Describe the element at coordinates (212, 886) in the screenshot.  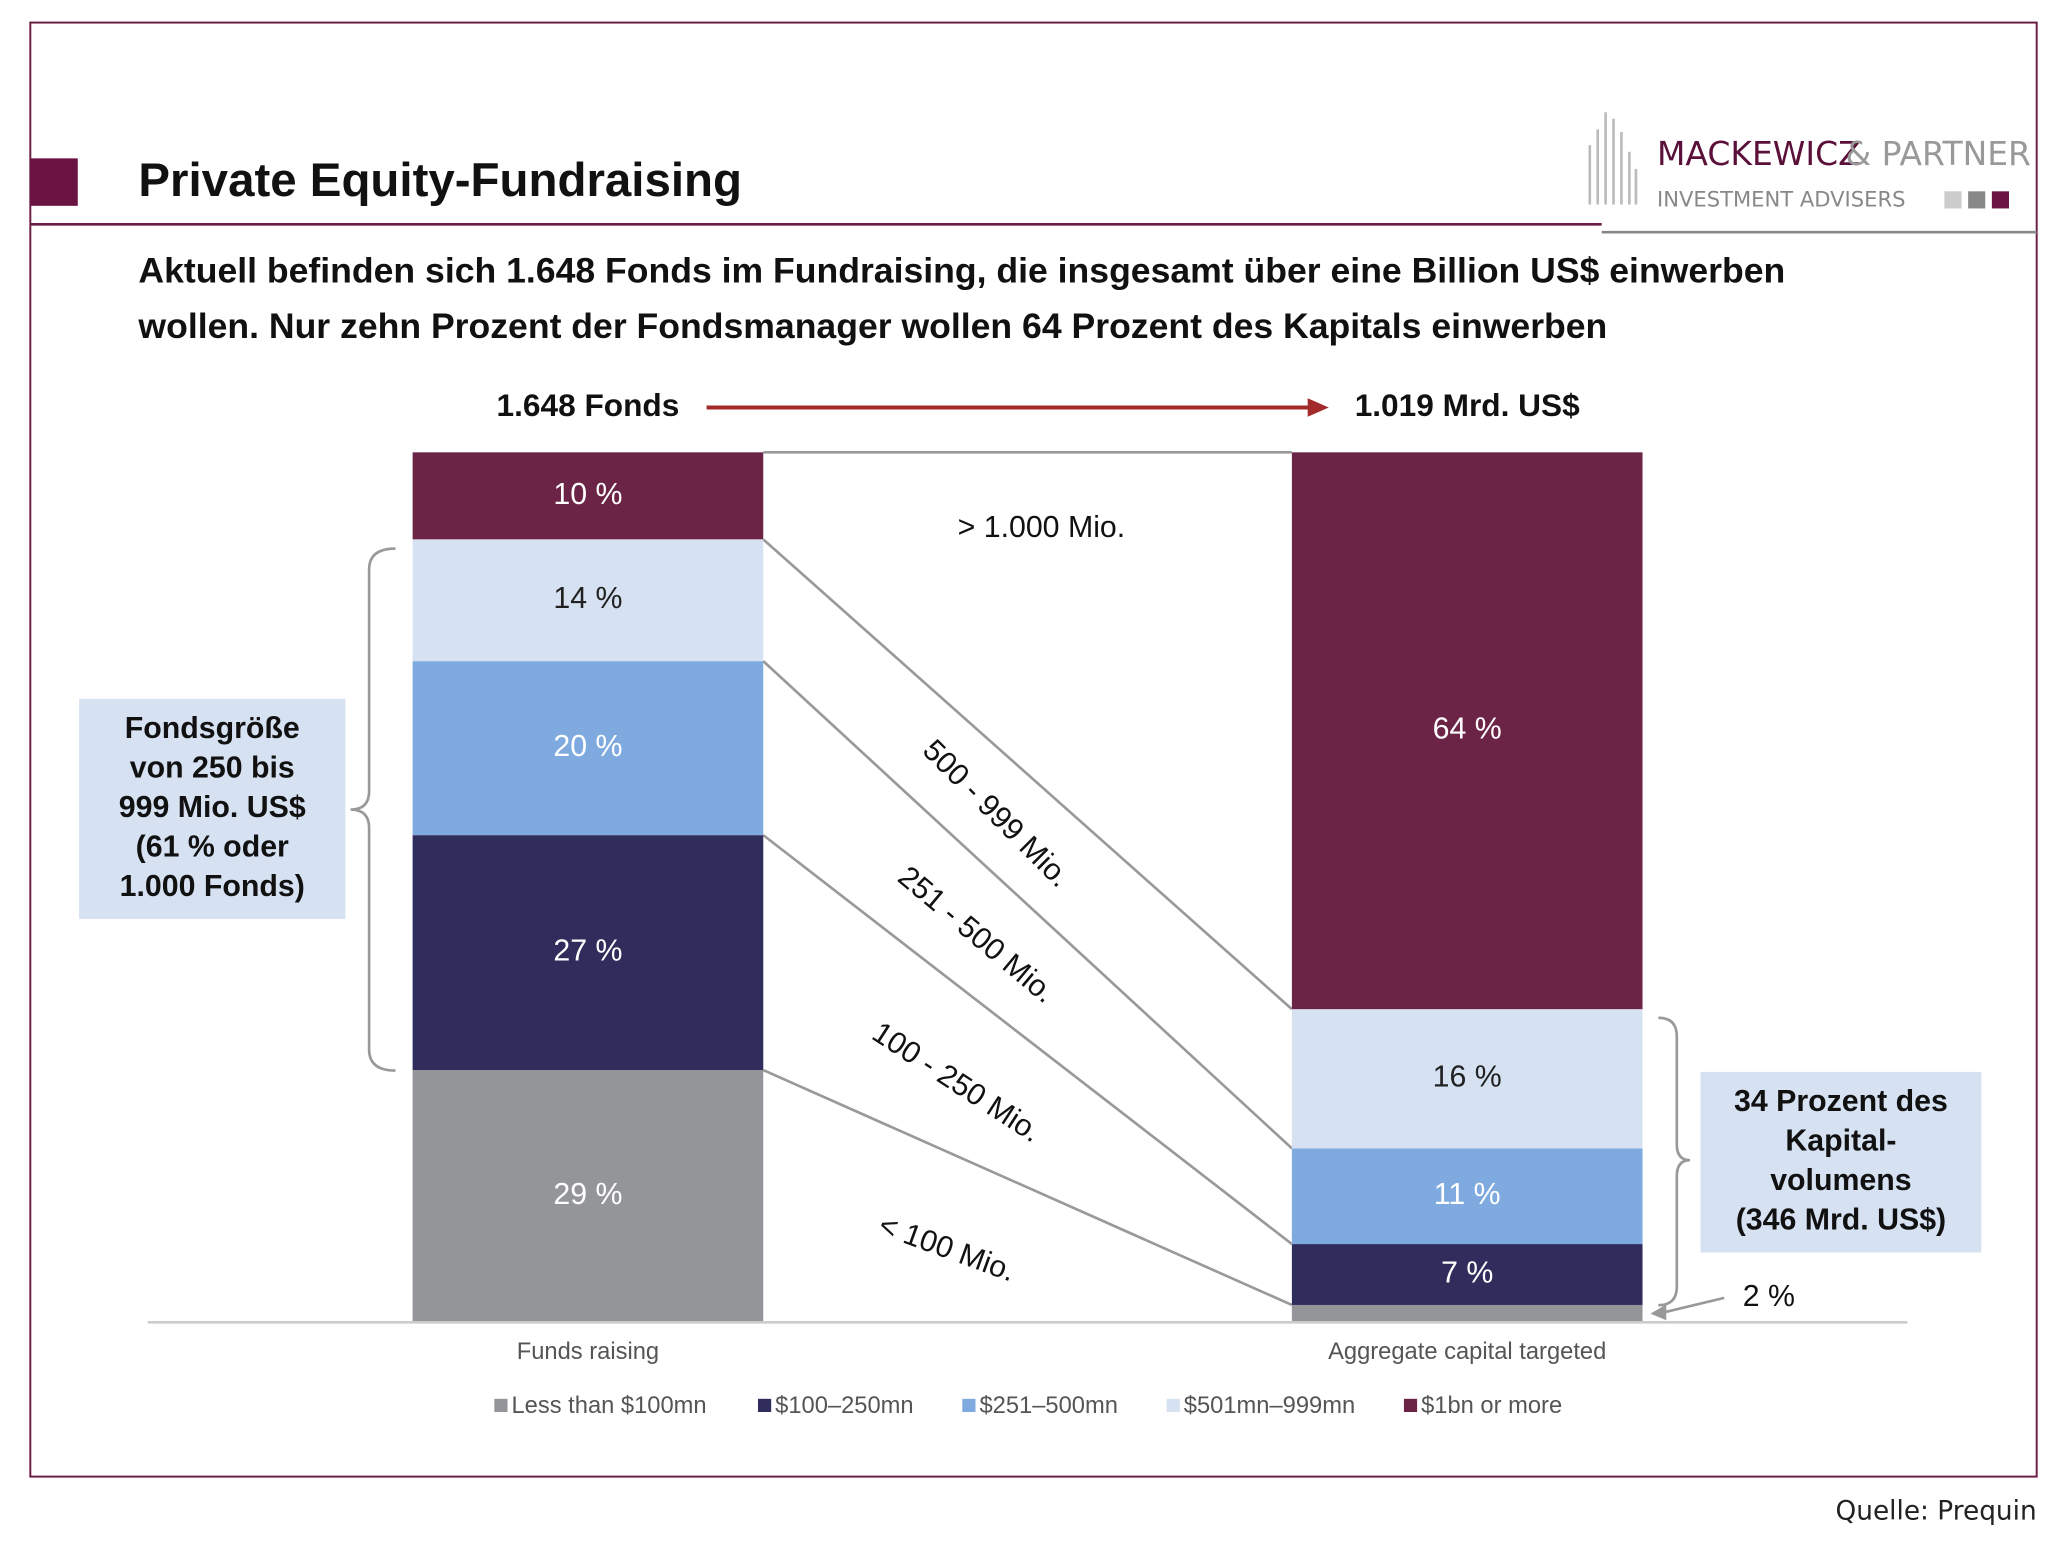
I see `annotation-text: 1.000 Fonds)` at that location.